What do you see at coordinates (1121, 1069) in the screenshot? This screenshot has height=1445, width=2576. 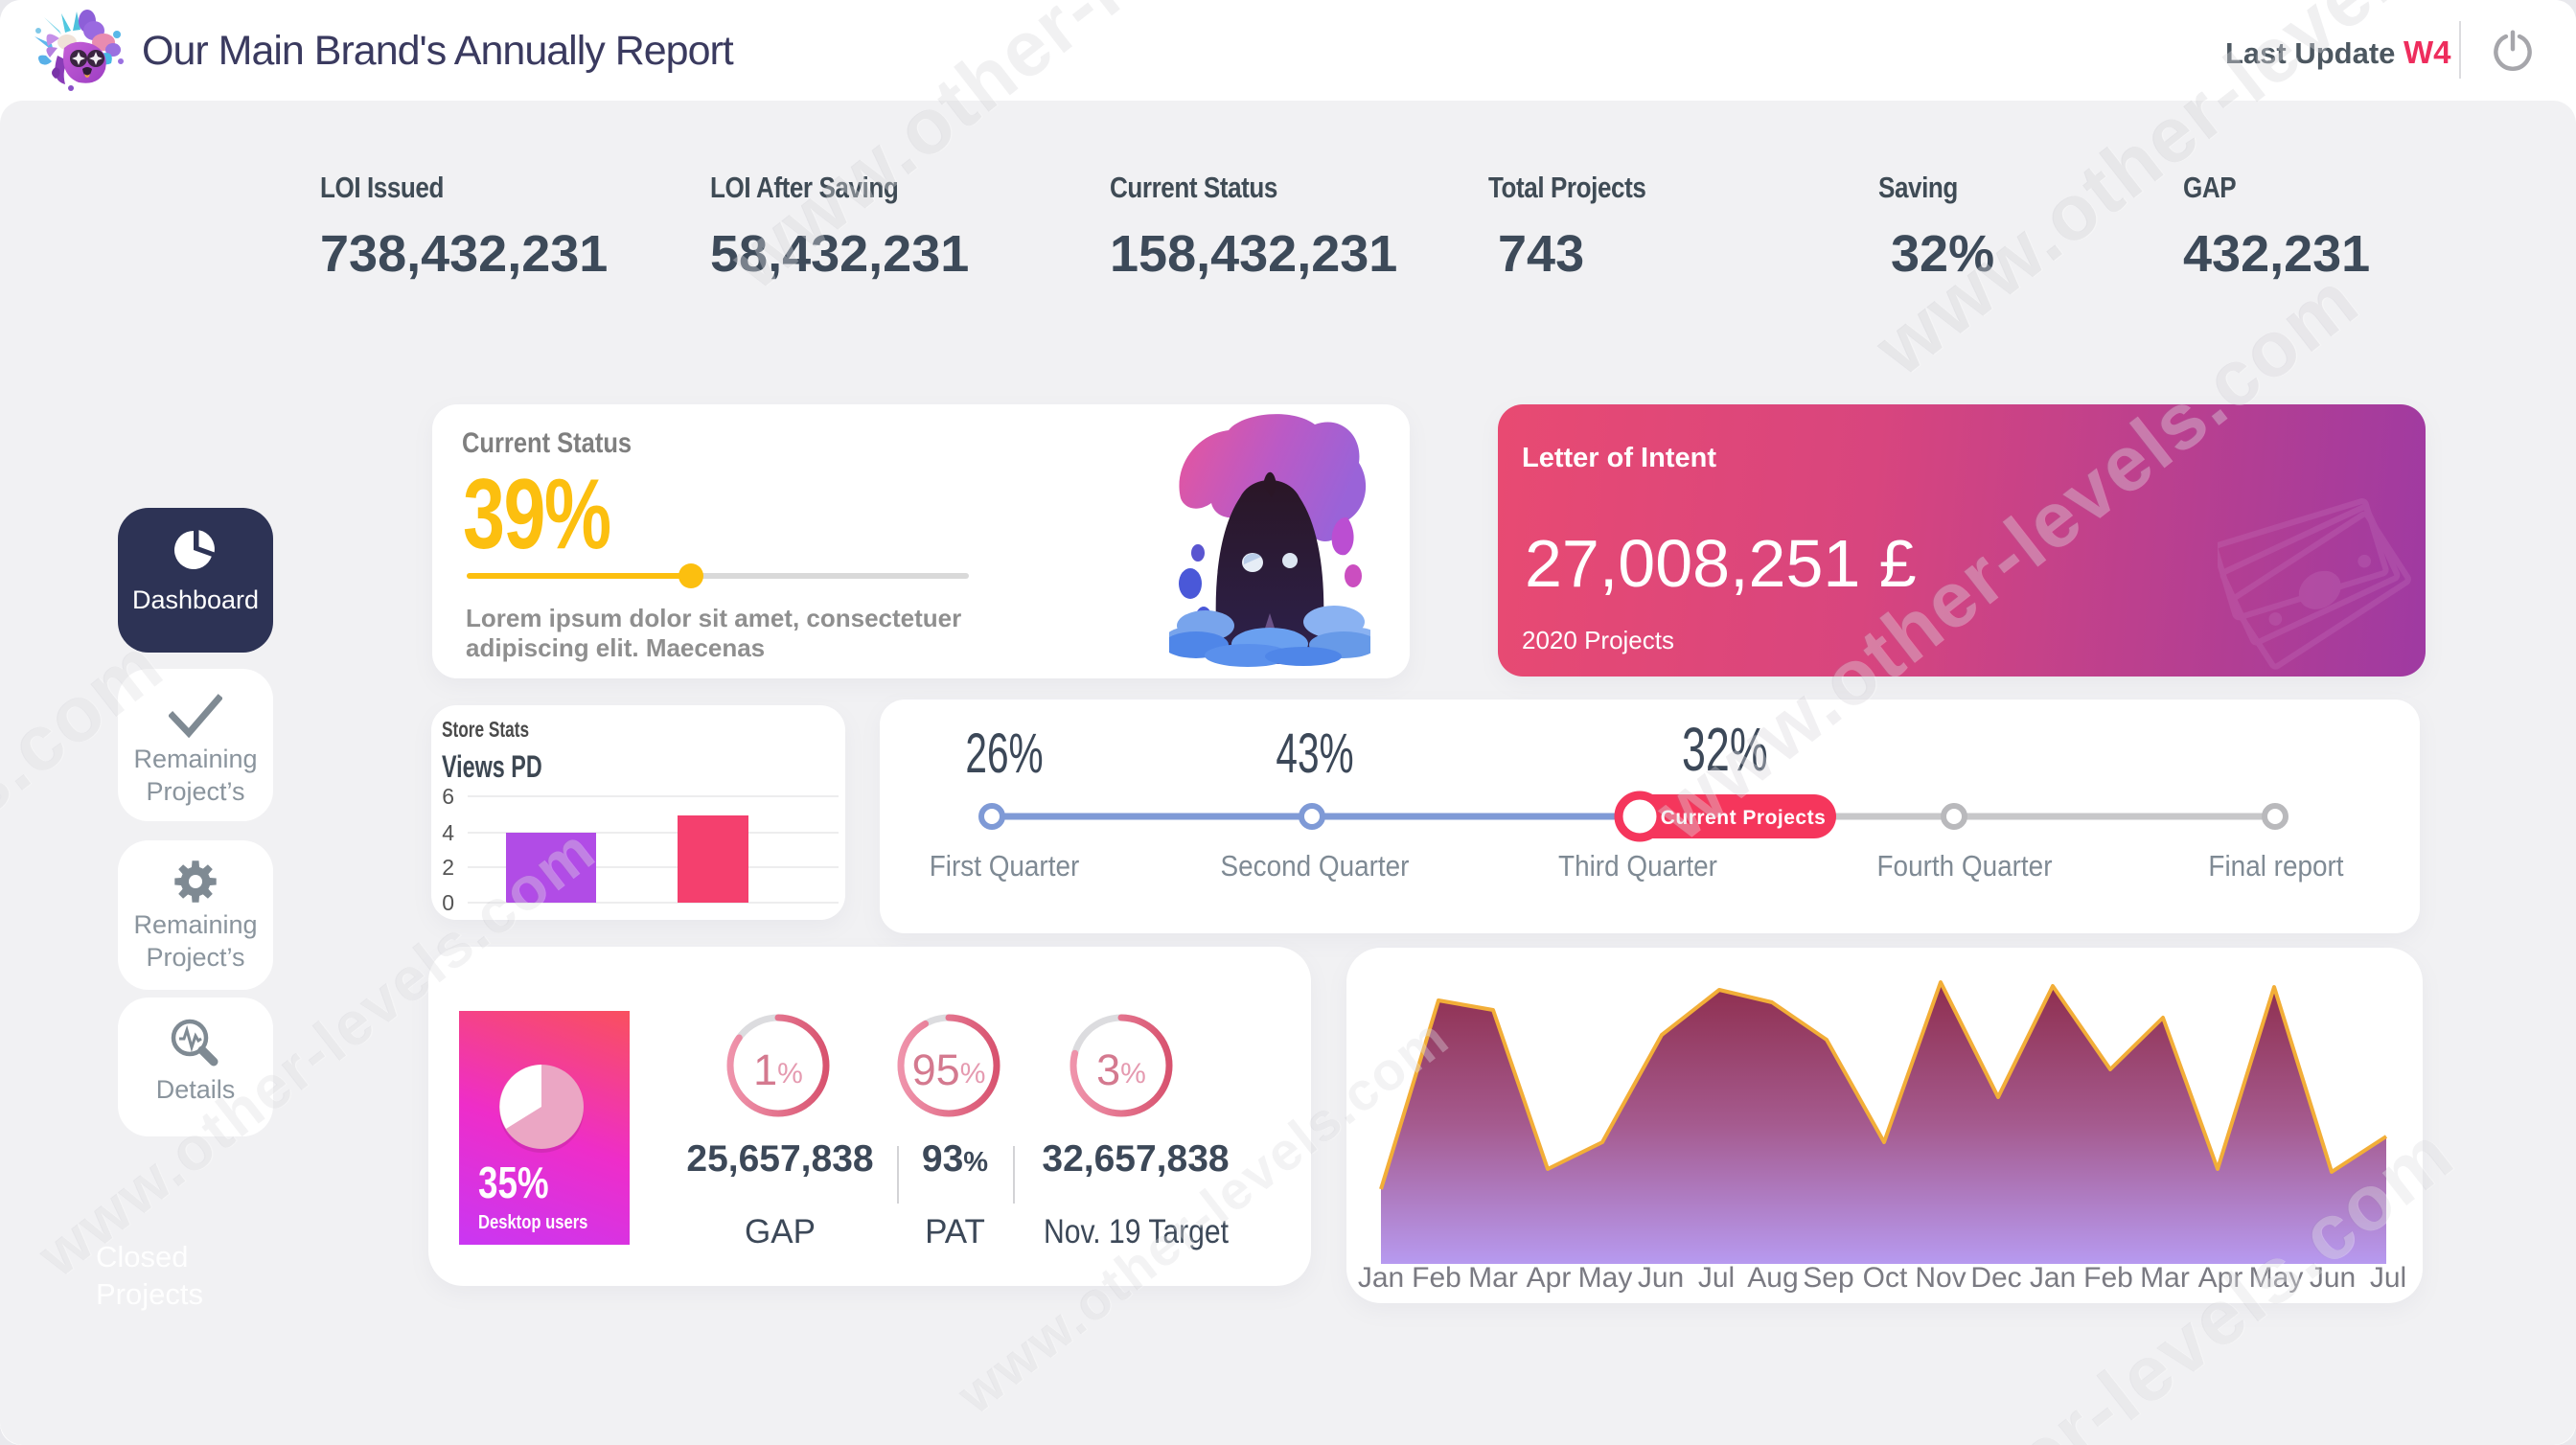 I see `svg-text: 3%` at bounding box center [1121, 1069].